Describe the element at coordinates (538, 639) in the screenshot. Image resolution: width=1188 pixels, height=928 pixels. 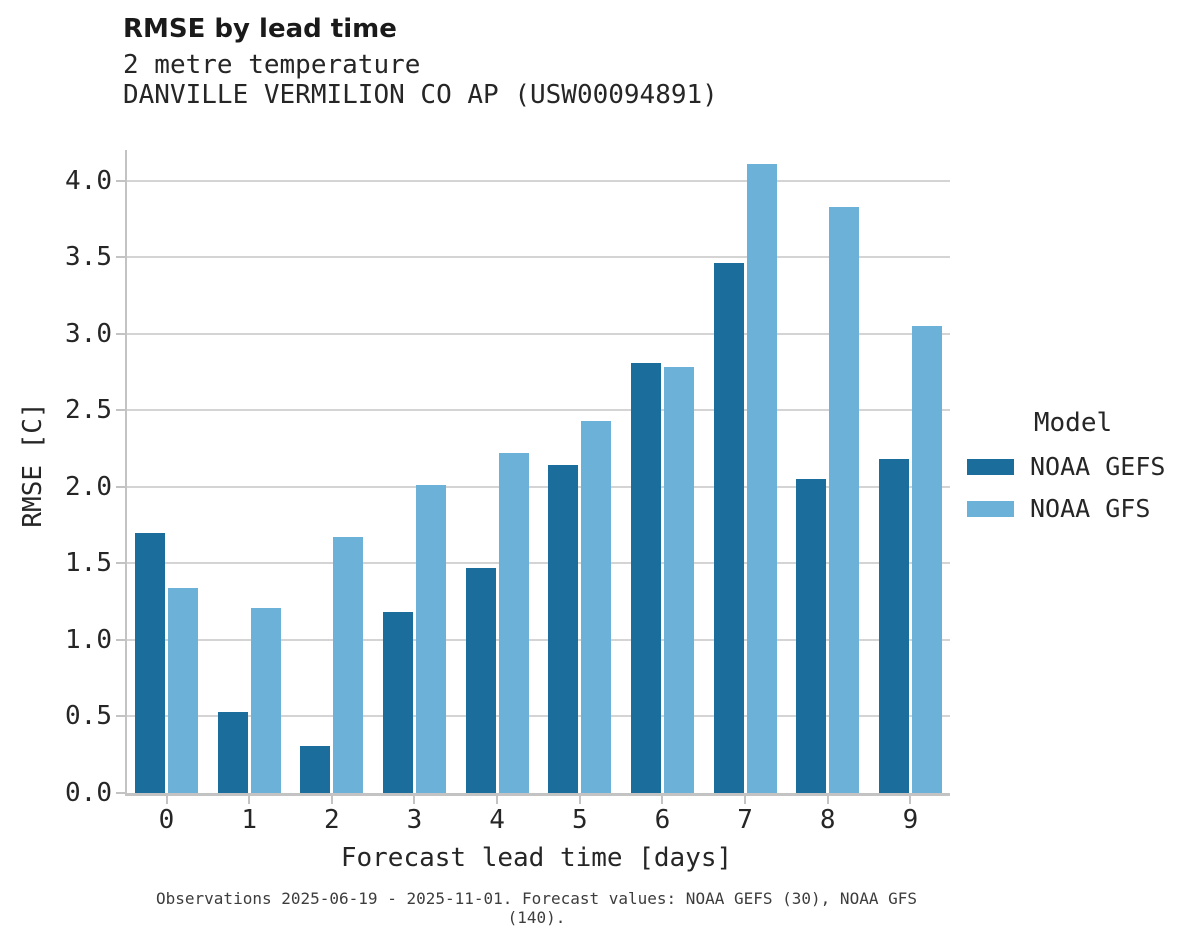
I see `gridline-y-1.0` at that location.